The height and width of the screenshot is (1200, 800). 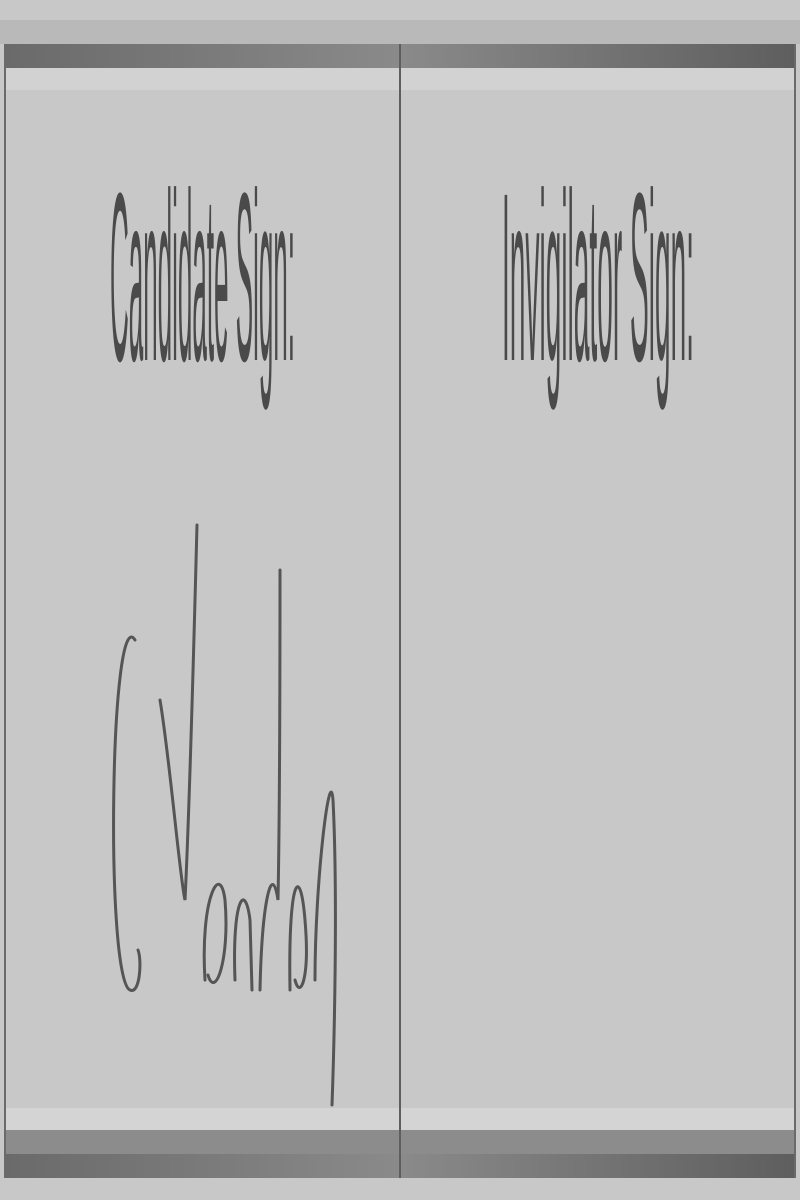 I want to click on candidate-label: Candidate Sign:, so click(x=202, y=278).